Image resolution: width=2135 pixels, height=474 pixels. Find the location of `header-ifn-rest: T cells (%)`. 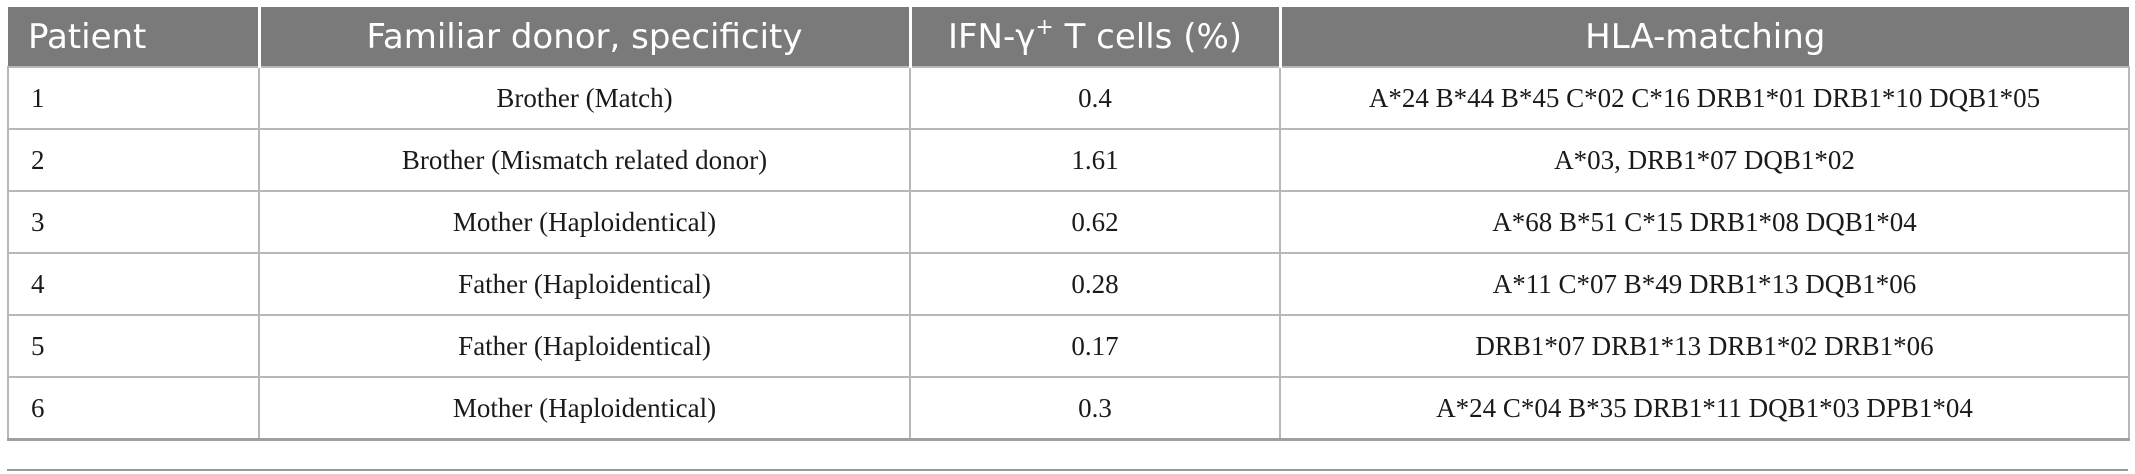

header-ifn-rest: T cells (%) is located at coordinates (1148, 36).